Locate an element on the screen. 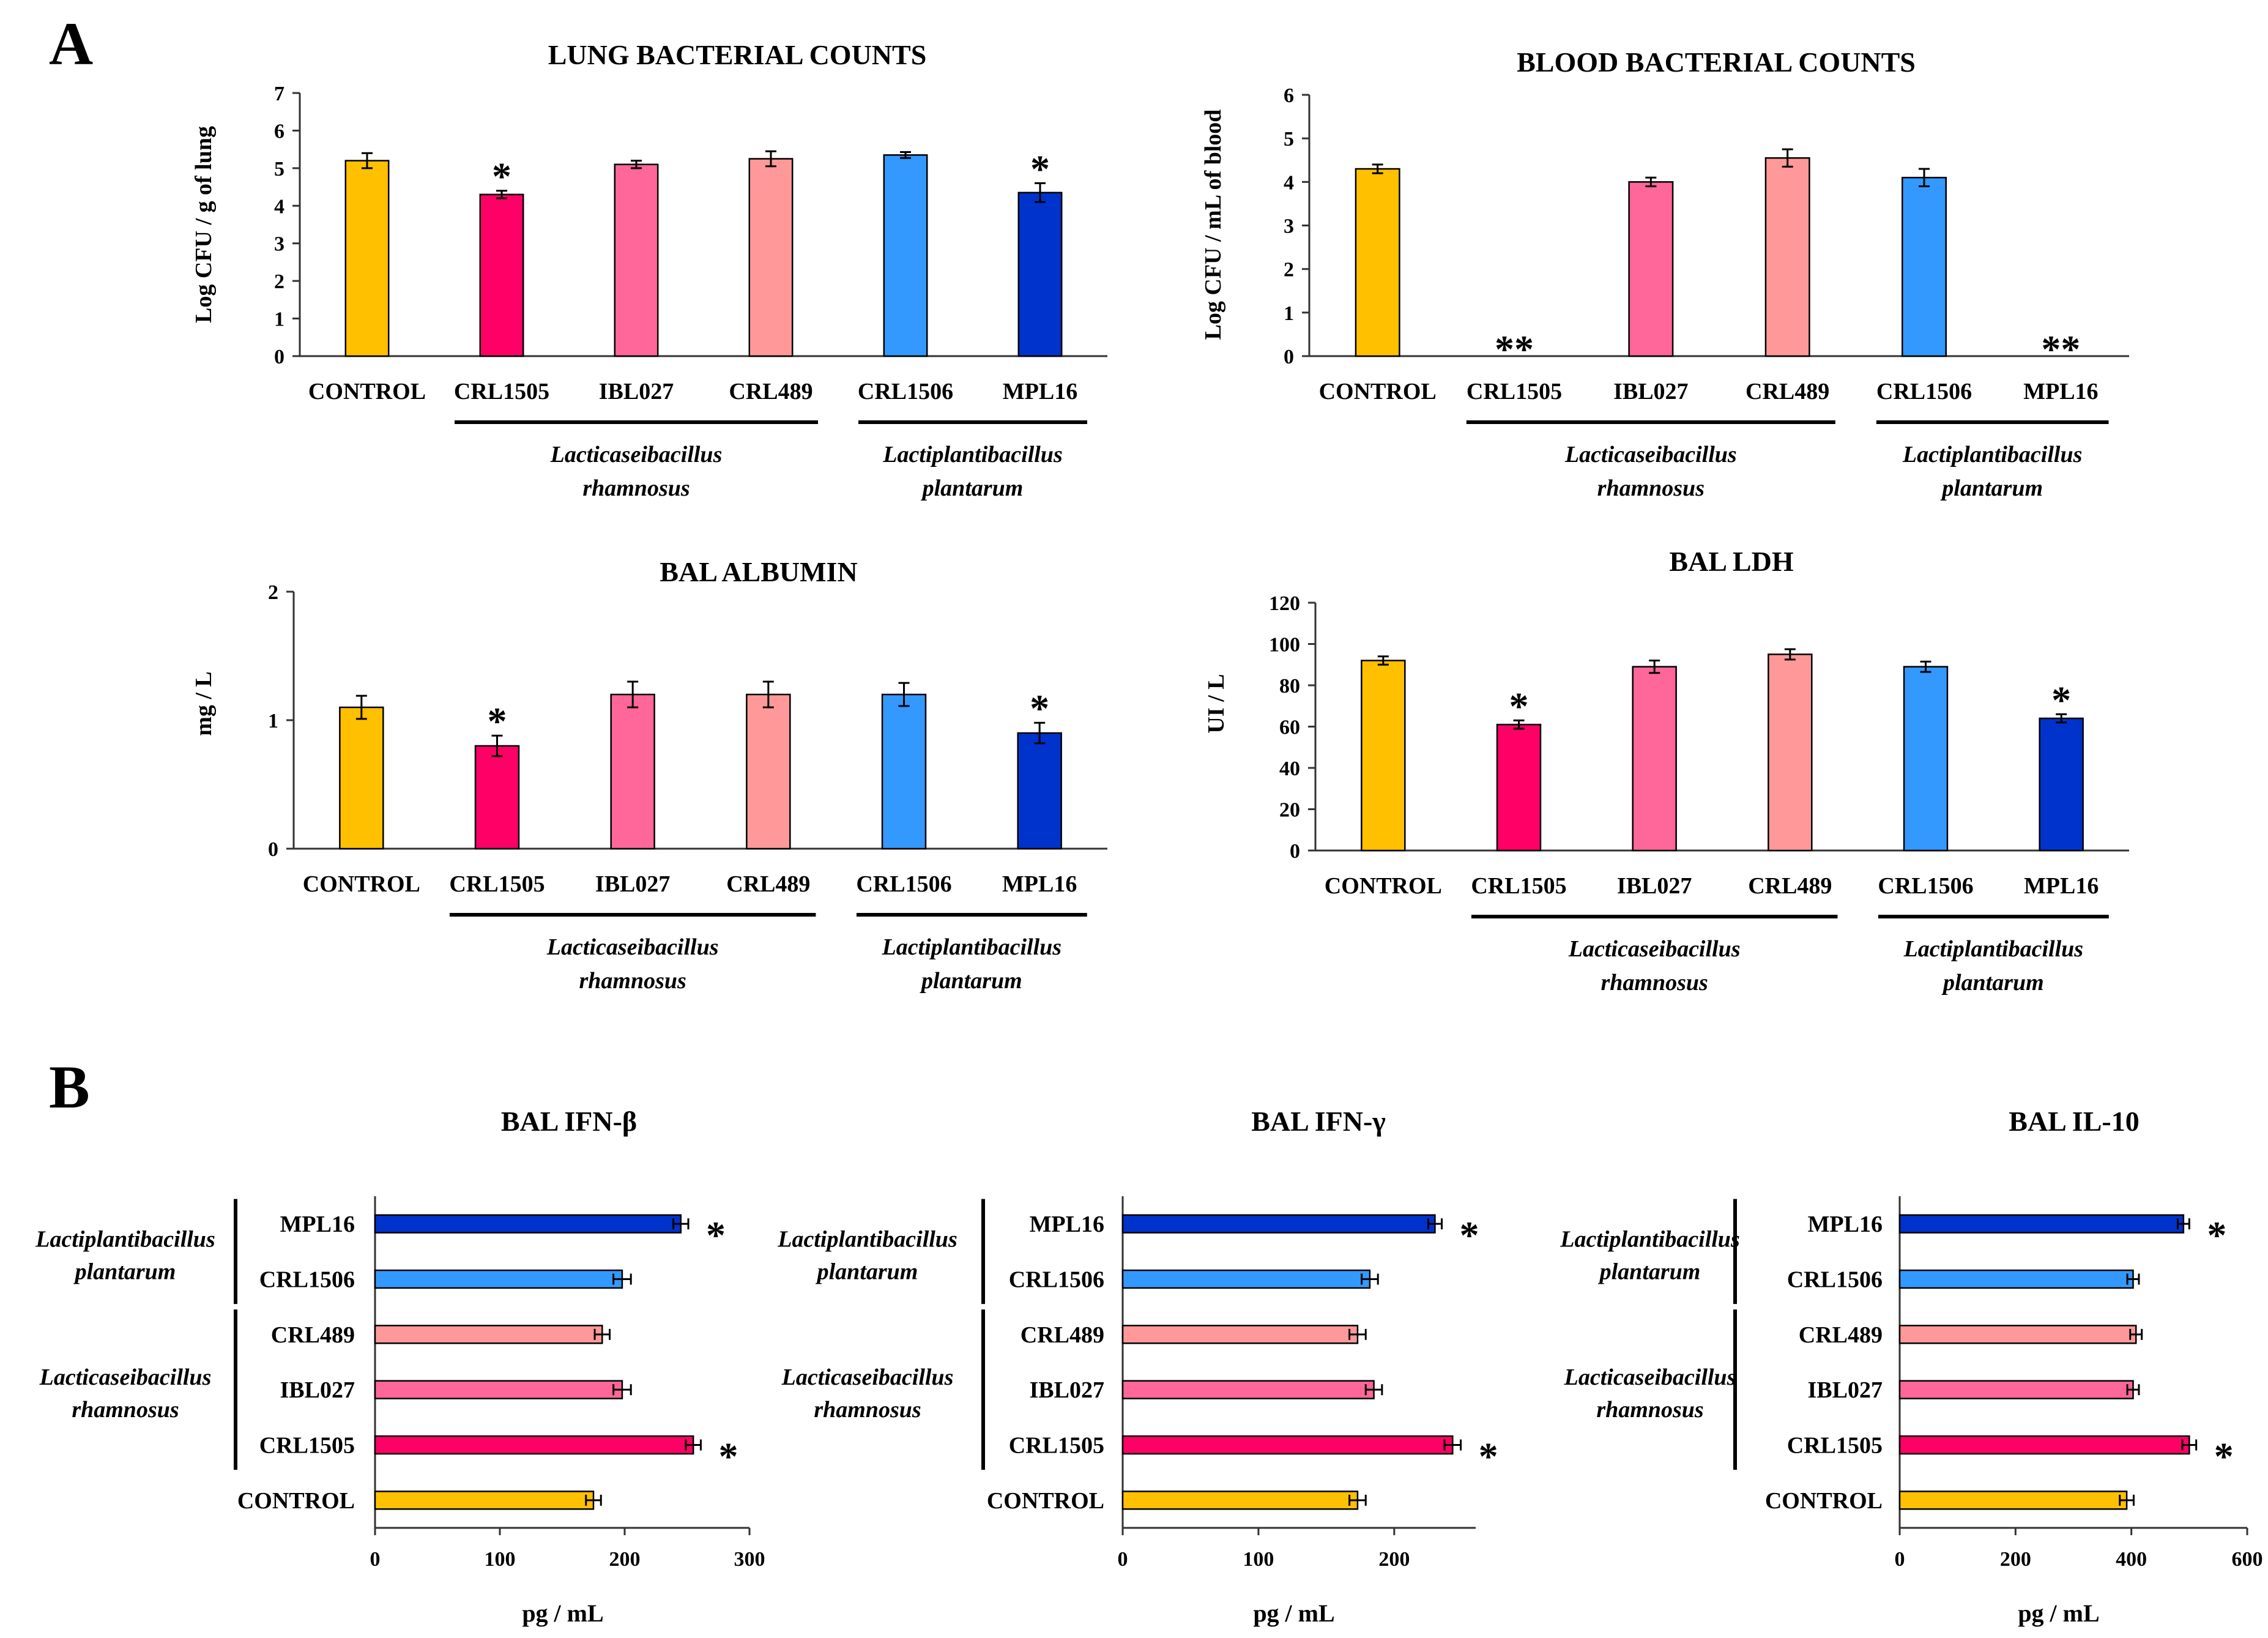  x-tick-label: 600 is located at coordinates (2248, 1559).